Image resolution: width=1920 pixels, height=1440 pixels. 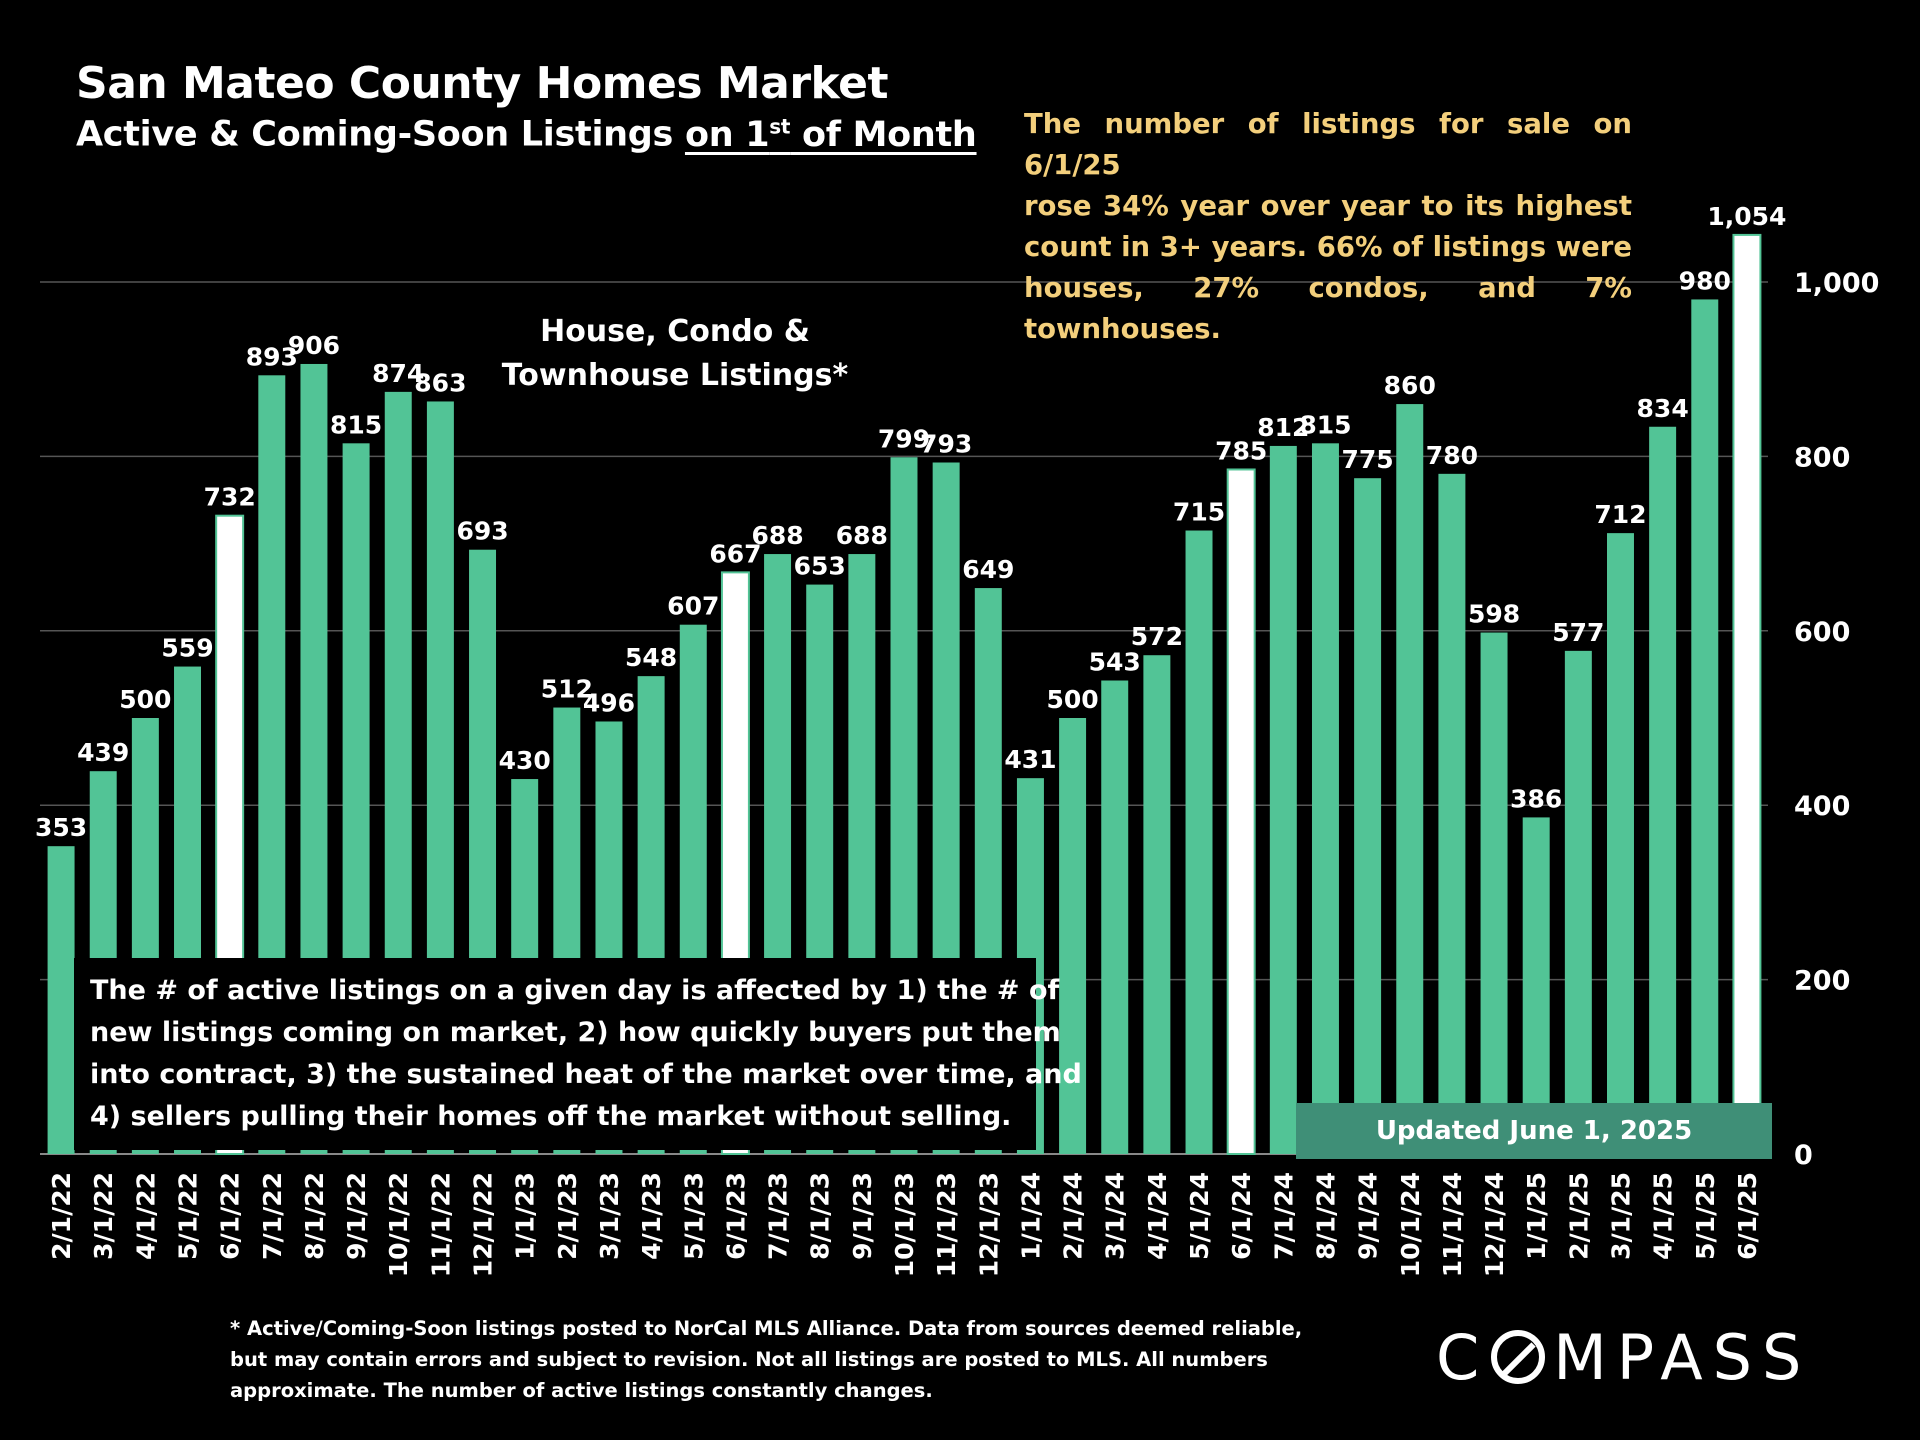 I want to click on data-label: 500, so click(x=145, y=699).